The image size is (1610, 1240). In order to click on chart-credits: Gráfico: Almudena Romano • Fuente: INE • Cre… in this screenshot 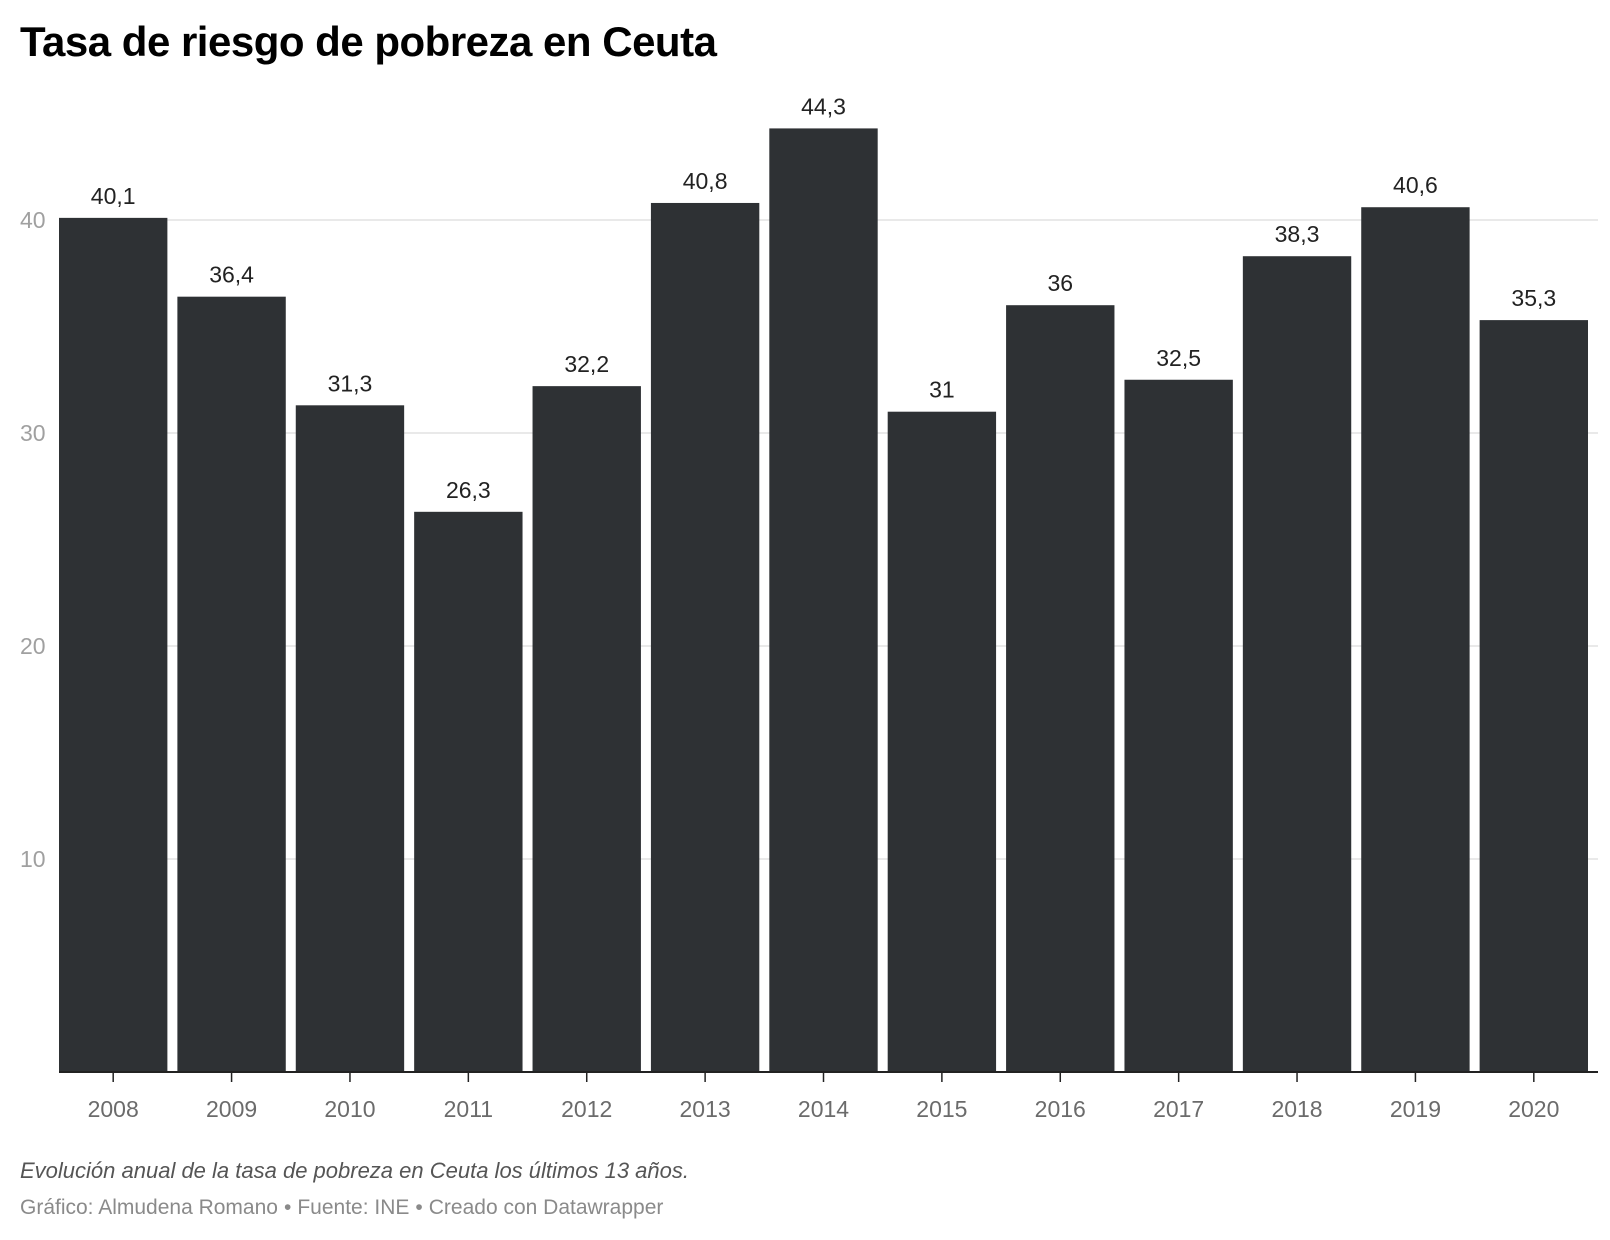, I will do `click(341, 1208)`.